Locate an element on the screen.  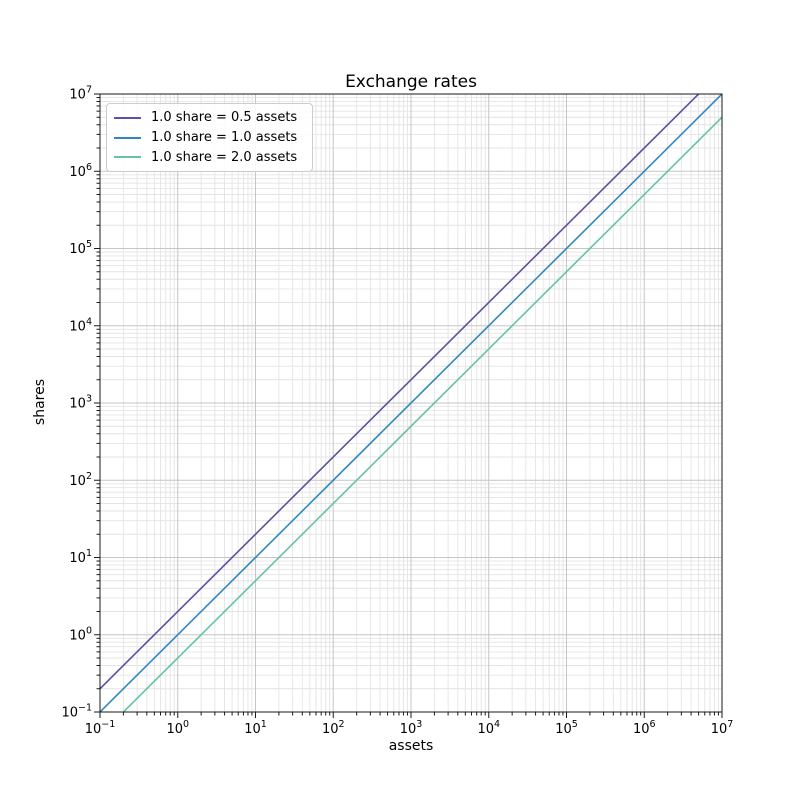
legend-item: 1.0 share = 2.0 assets is located at coordinates (209, 157).